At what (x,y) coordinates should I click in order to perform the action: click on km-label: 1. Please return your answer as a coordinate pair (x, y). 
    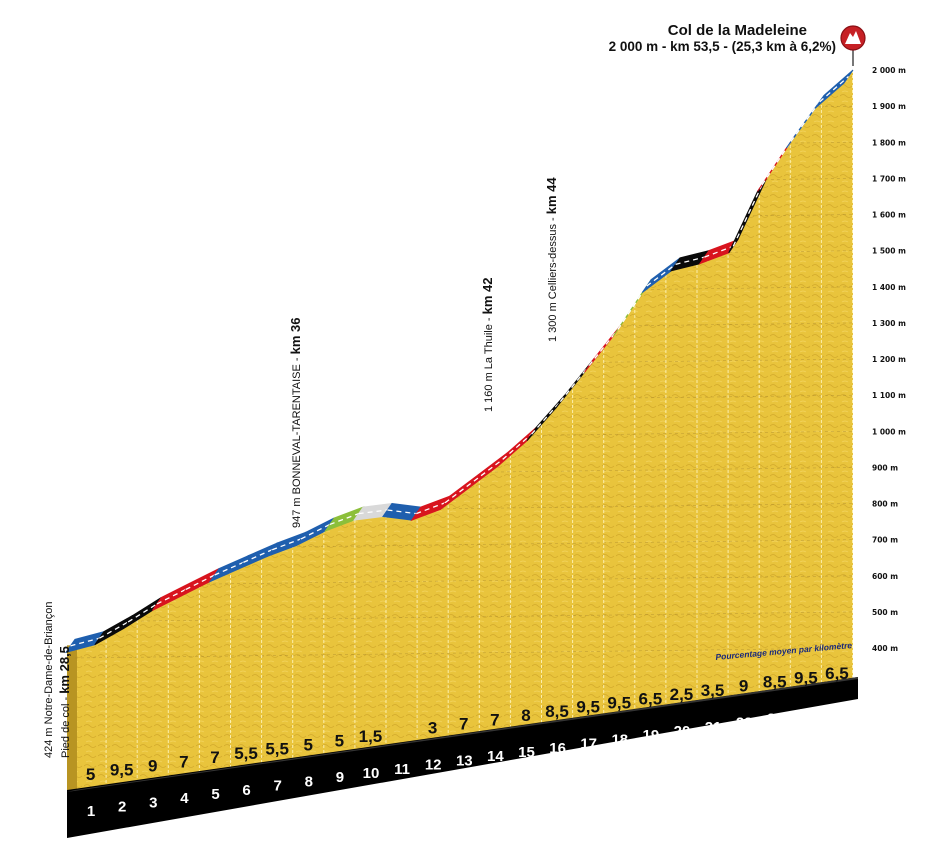
    Looking at the image, I should click on (91, 811).